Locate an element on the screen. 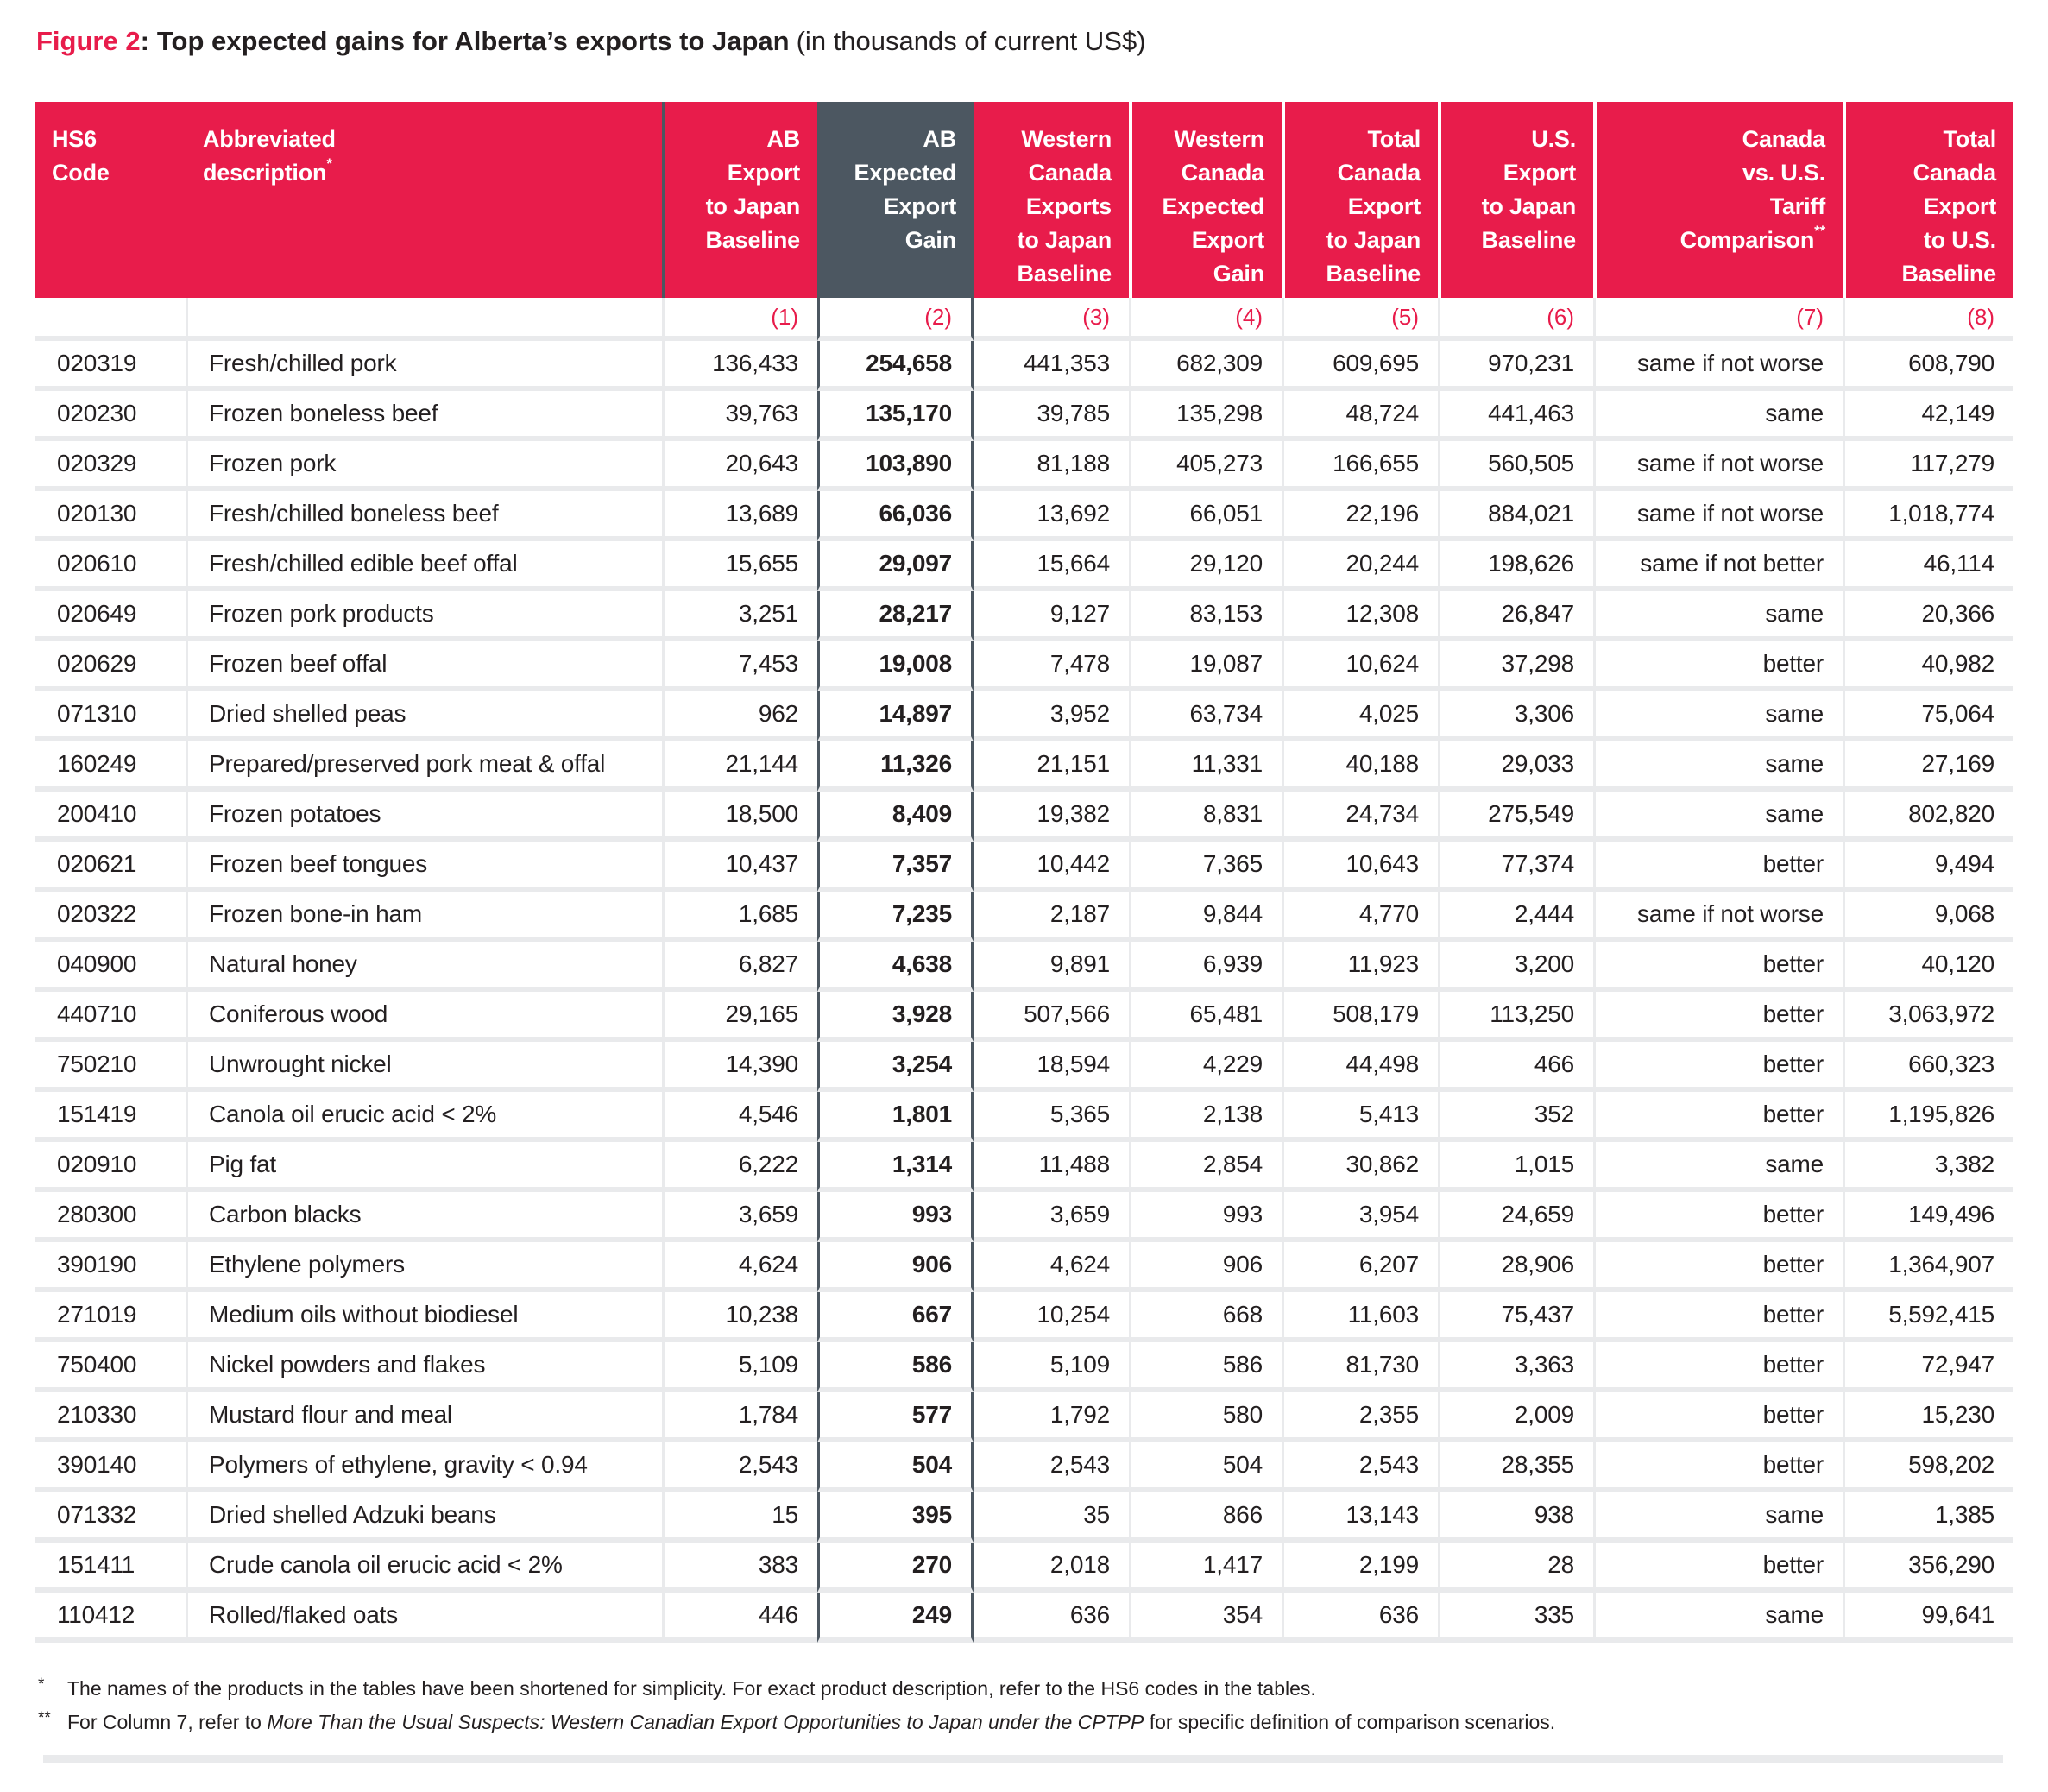 This screenshot has width=2048, height=1792. cell-wc_gain: 682,309 is located at coordinates (1205, 366).